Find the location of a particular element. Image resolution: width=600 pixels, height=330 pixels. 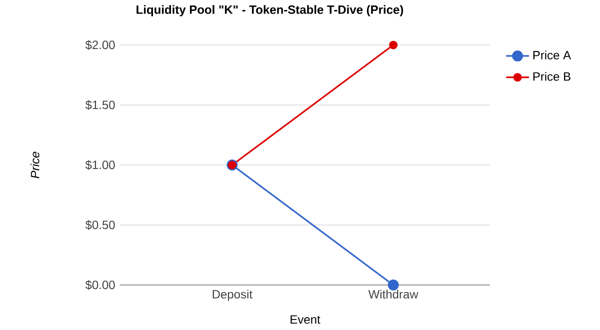

y-axis-title: Price is located at coordinates (35, 165).